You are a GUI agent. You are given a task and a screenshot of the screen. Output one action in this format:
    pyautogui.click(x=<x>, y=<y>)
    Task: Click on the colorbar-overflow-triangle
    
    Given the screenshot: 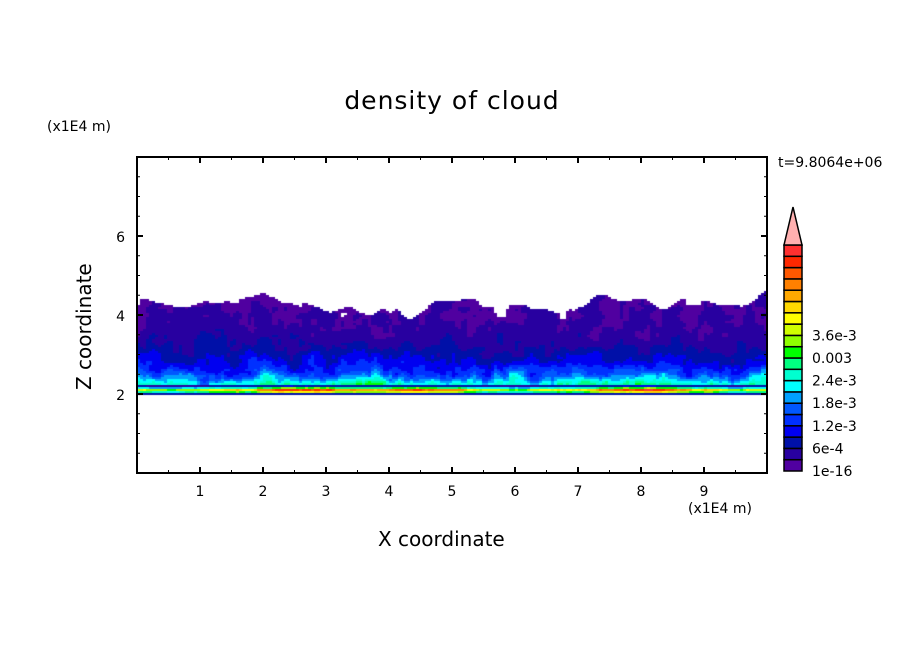 What is the action you would take?
    pyautogui.click(x=793, y=226)
    